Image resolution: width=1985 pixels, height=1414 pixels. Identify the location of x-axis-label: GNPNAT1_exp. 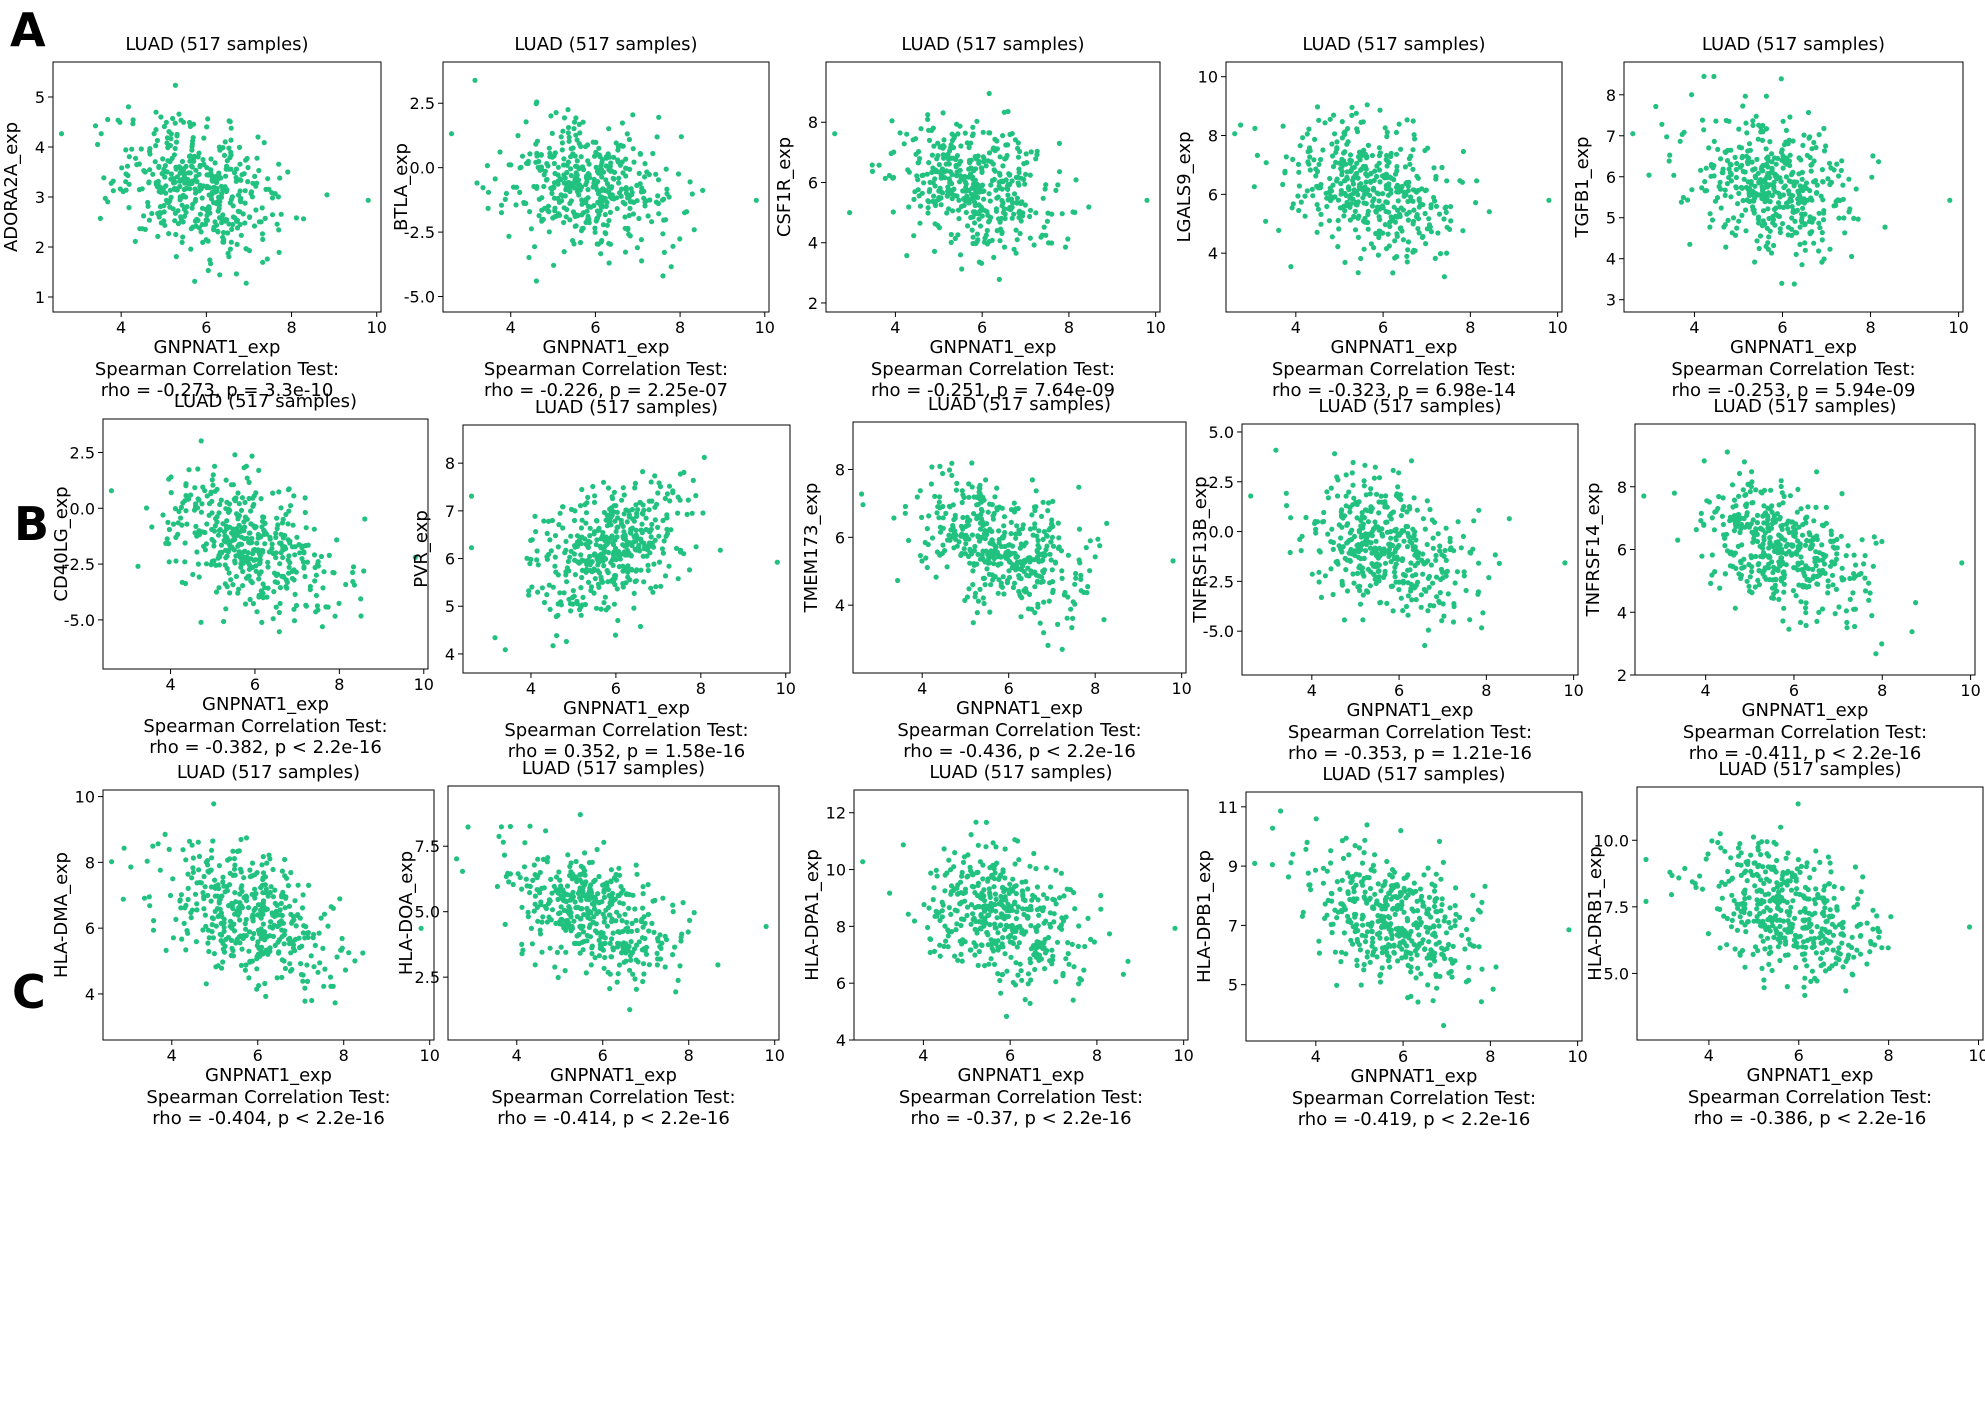
(606, 347).